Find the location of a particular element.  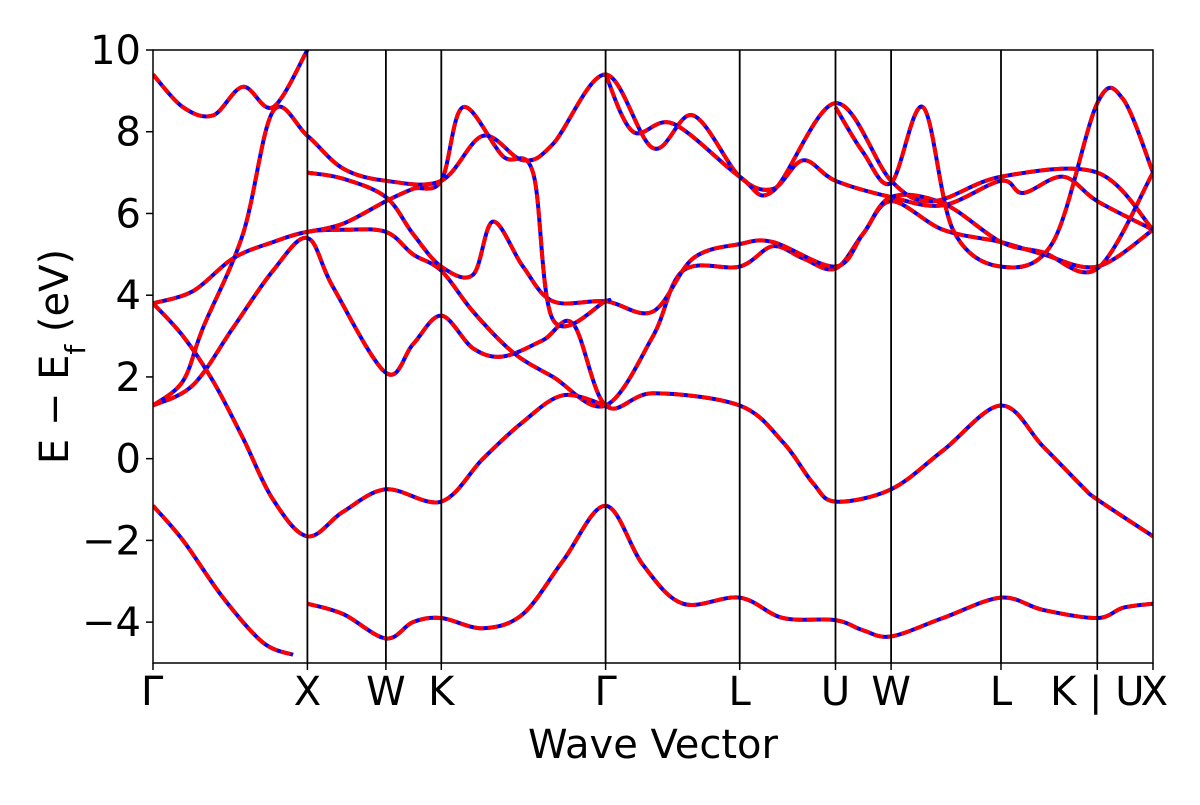

y-tick-label: 10 is located at coordinates (115, 51).